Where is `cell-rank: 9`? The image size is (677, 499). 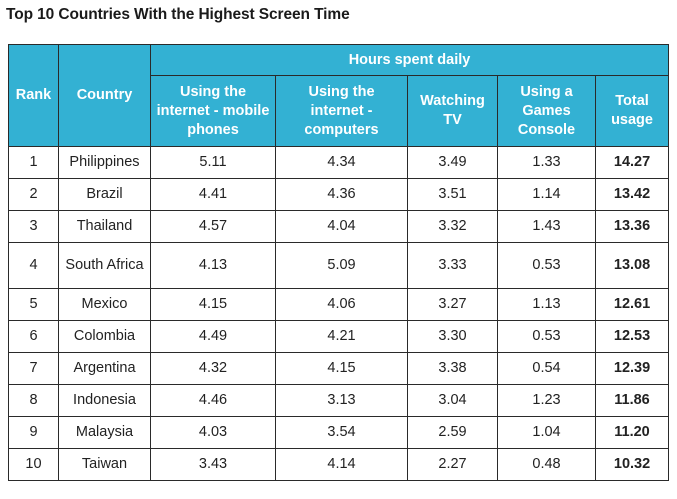
cell-rank: 9 is located at coordinates (33, 432).